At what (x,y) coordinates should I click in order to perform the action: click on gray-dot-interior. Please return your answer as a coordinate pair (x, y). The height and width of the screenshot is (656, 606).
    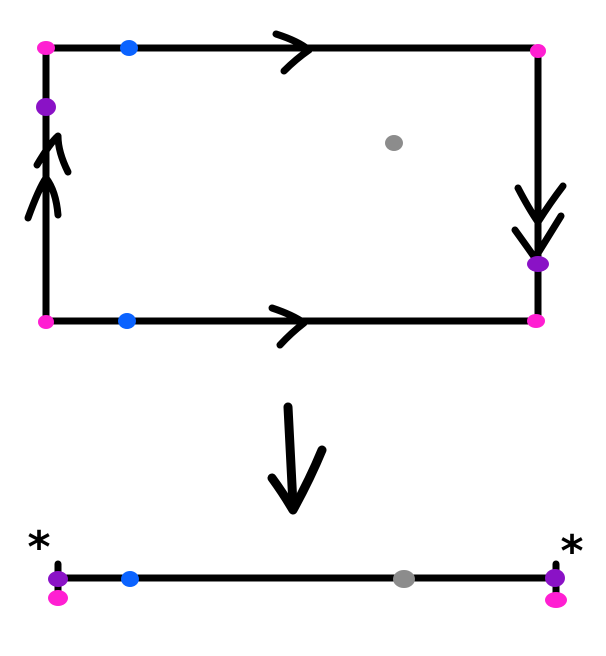
    Looking at the image, I should click on (394, 143).